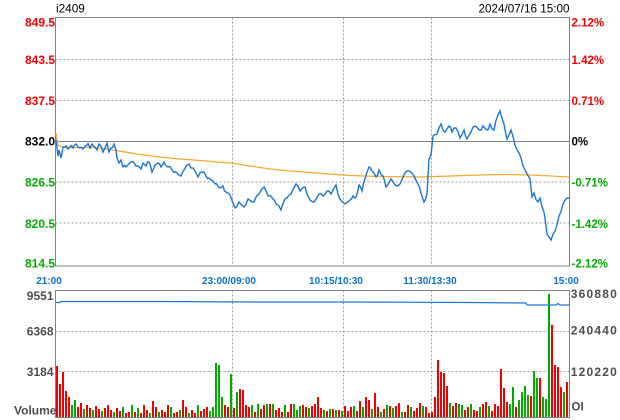  I want to click on svg-text: 826.5, so click(40, 183).